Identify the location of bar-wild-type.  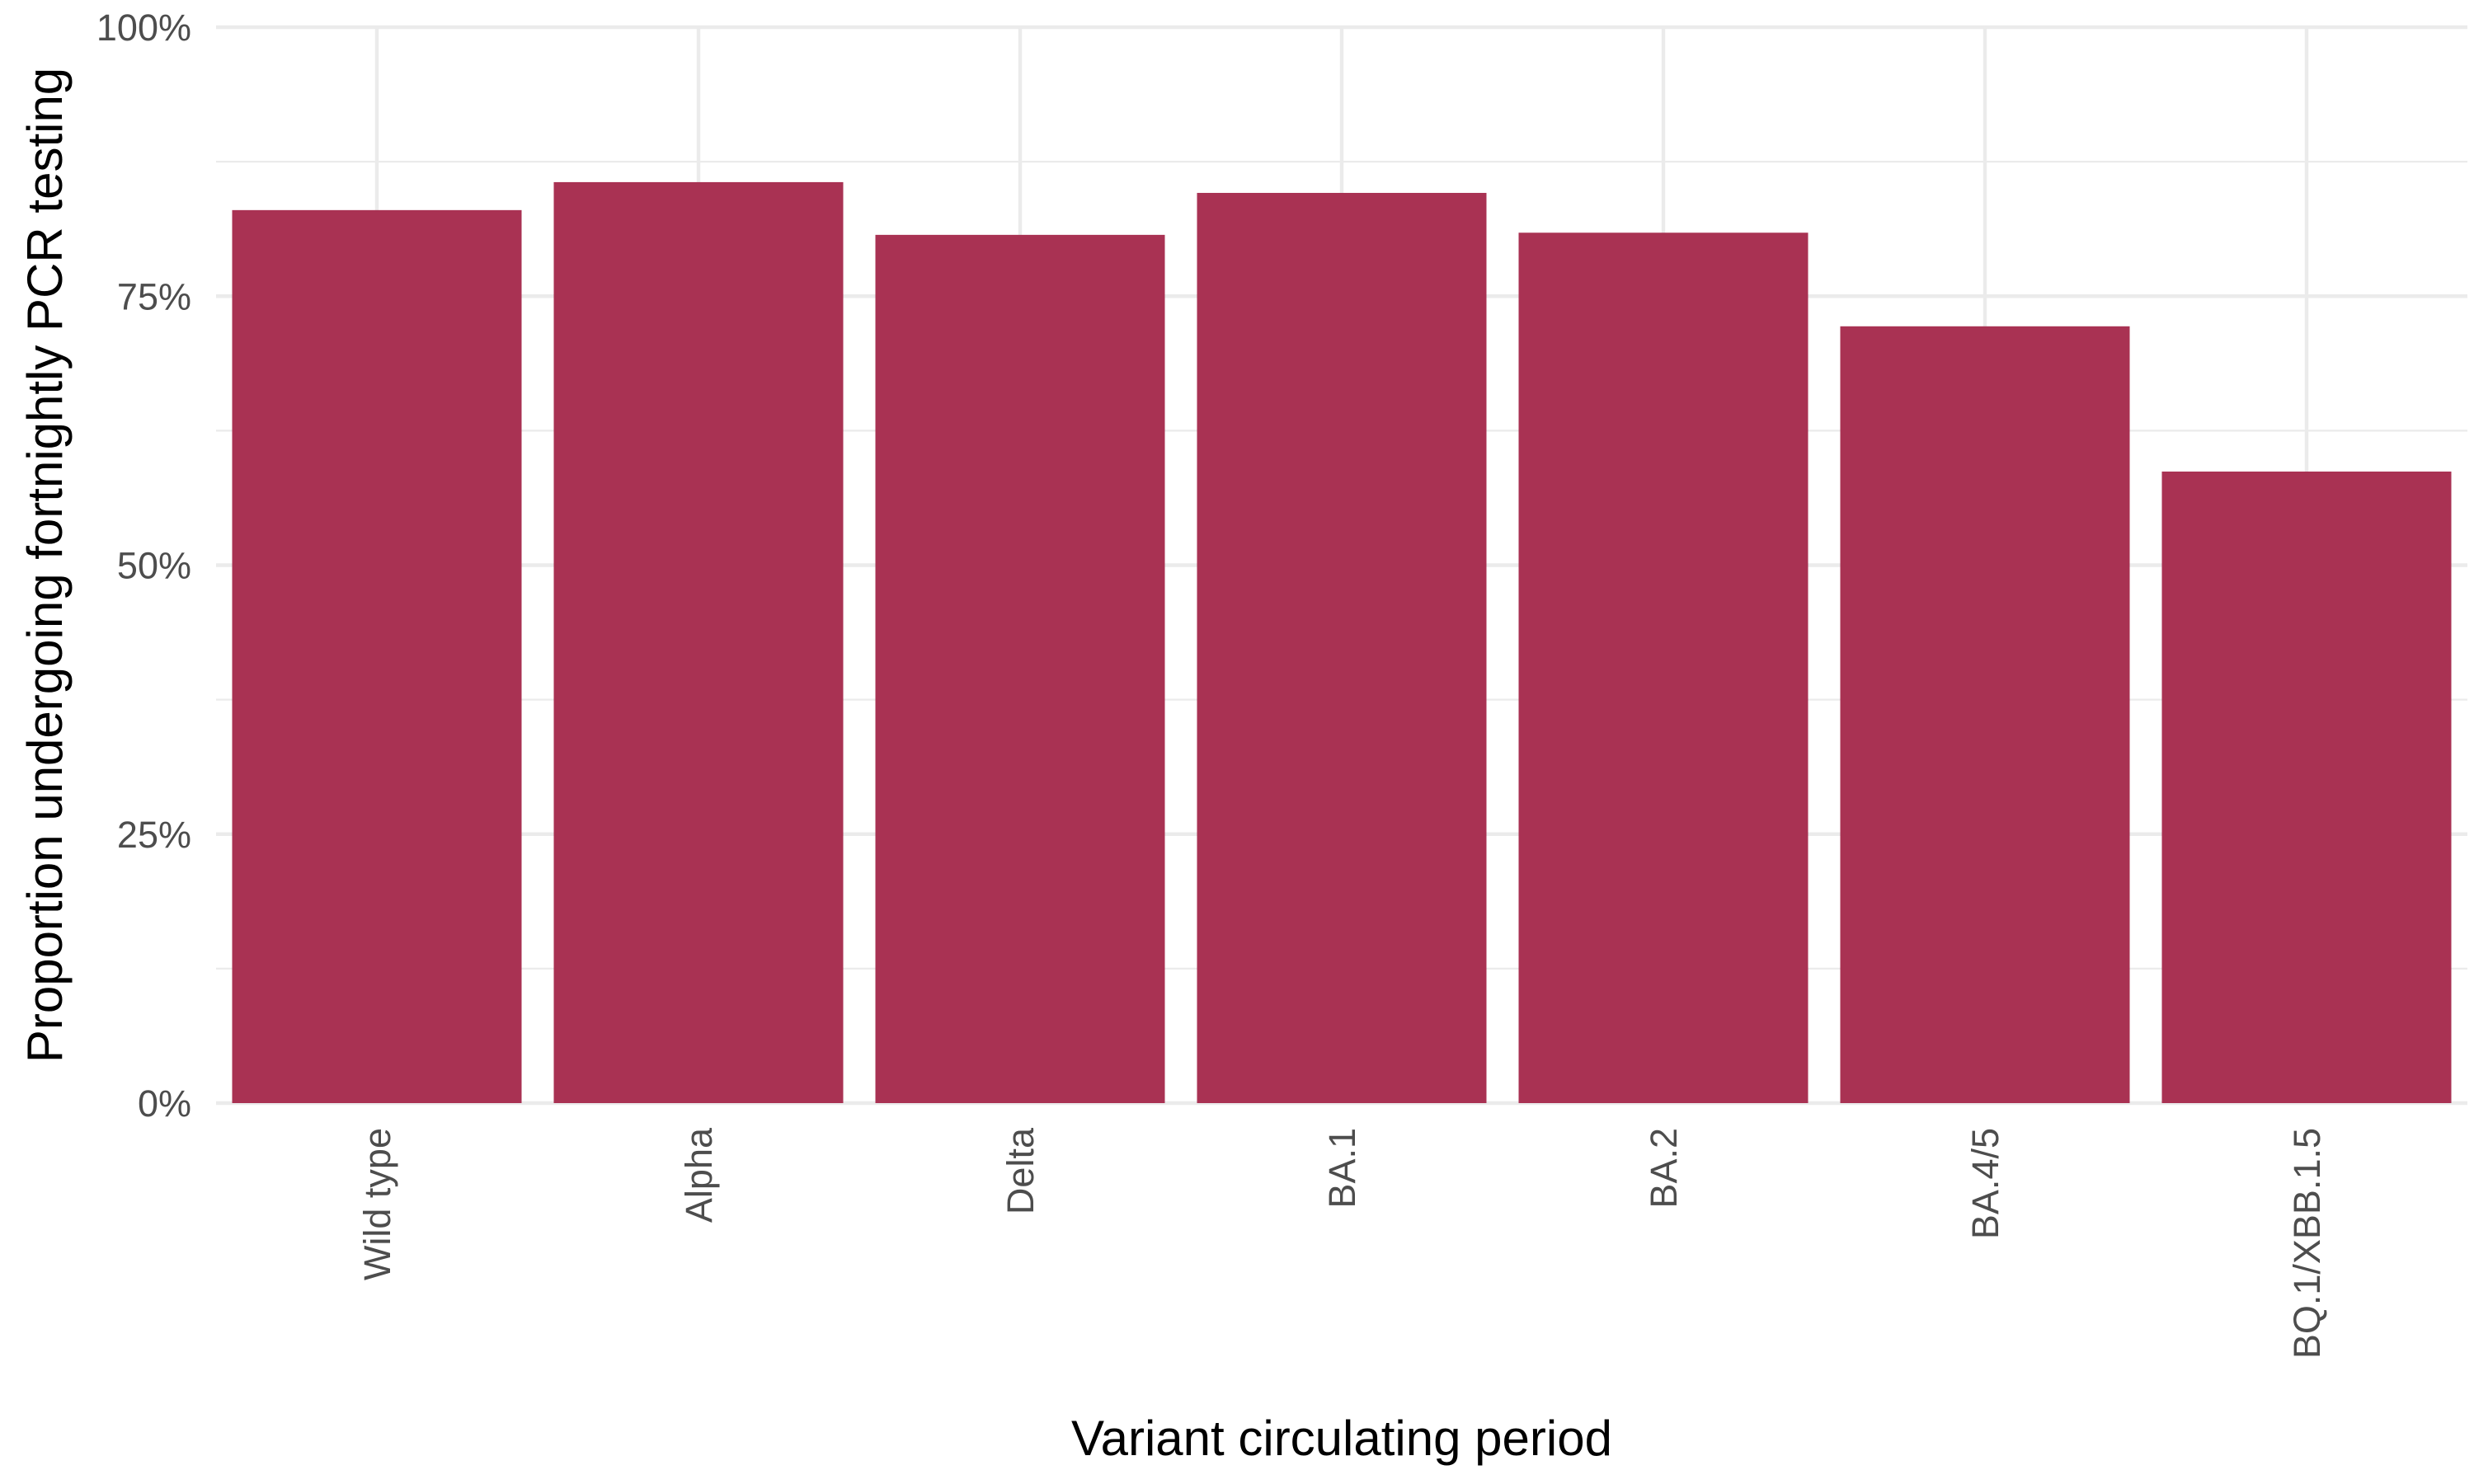
(377, 656).